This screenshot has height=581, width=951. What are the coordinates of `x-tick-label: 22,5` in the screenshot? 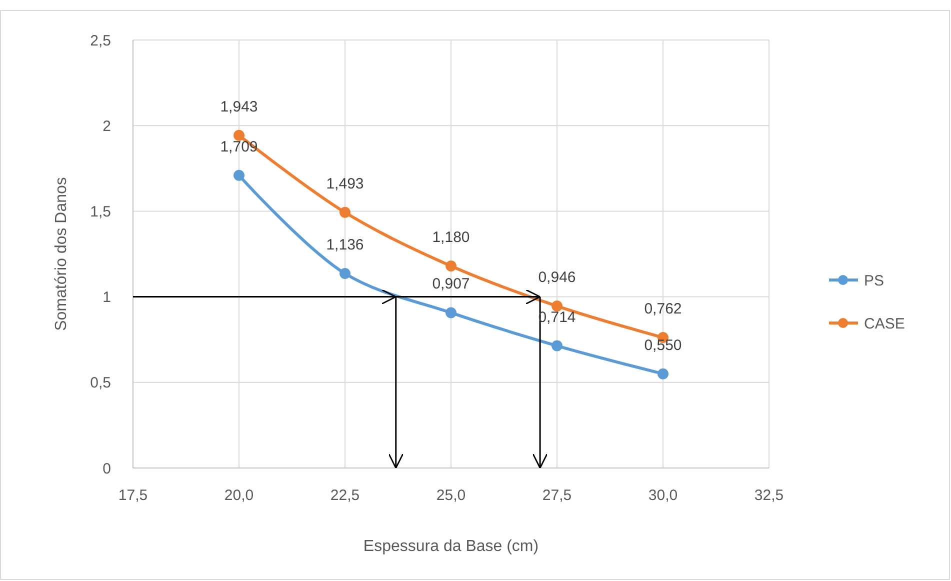 It's located at (345, 495).